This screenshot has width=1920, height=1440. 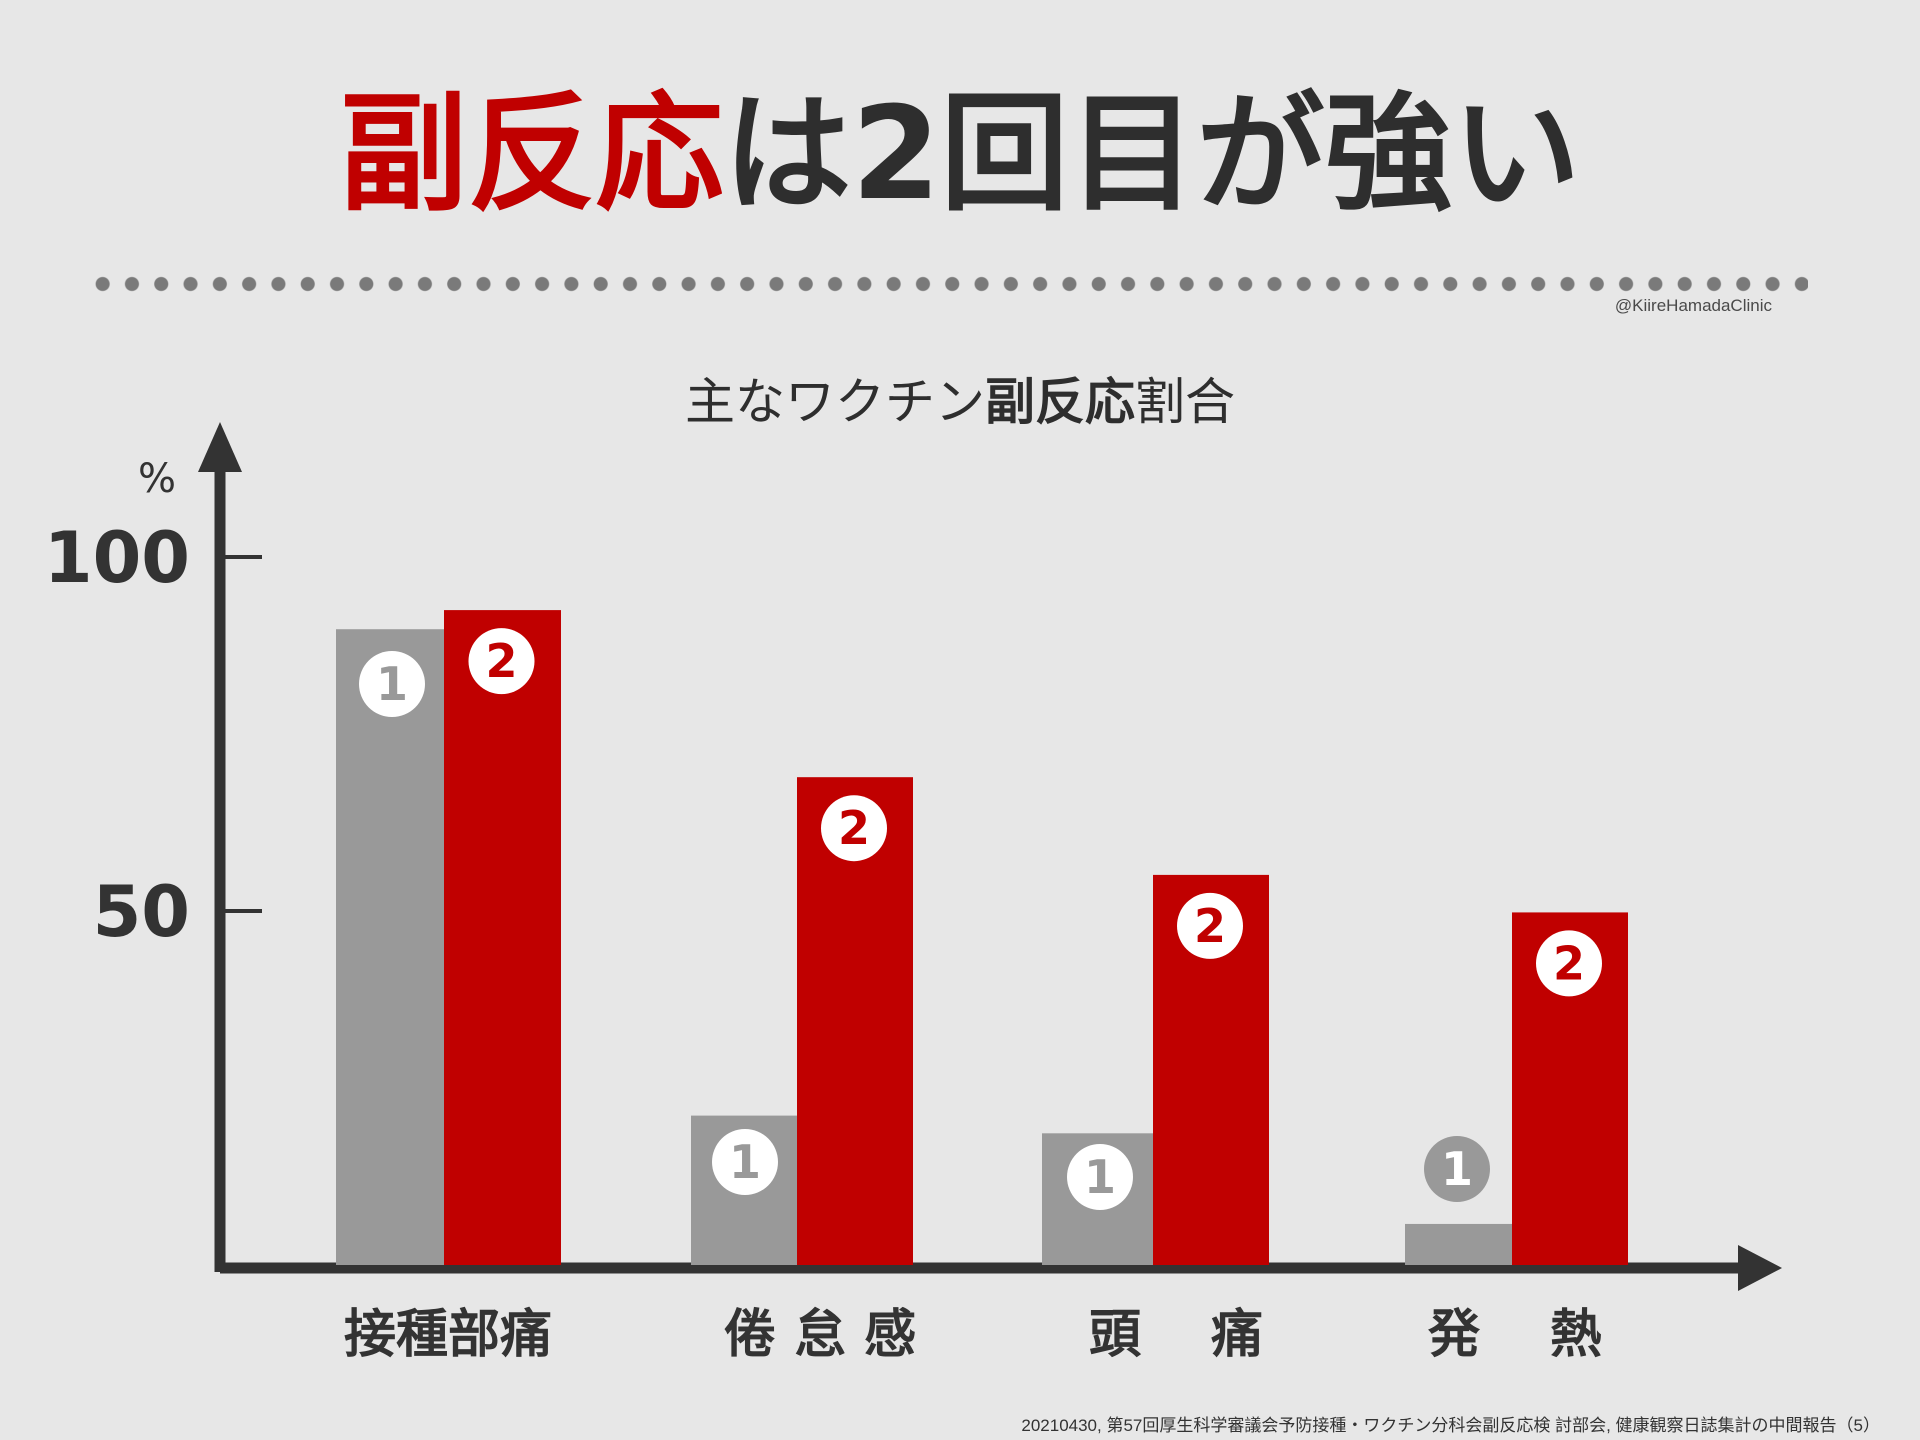 What do you see at coordinates (1693, 305) in the screenshot?
I see `credit-handle: @KiireHamadaClinic` at bounding box center [1693, 305].